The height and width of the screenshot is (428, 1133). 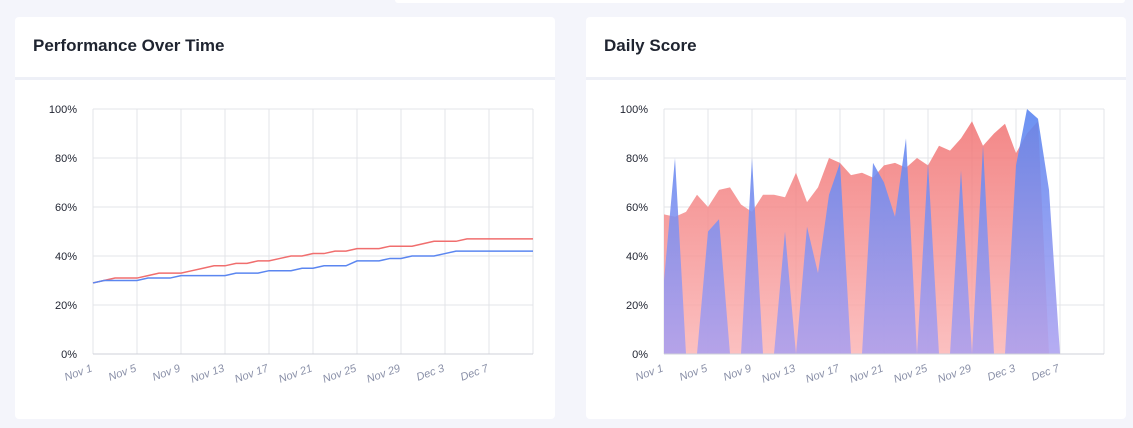 What do you see at coordinates (856, 48) in the screenshot?
I see `card-header: Daily Score` at bounding box center [856, 48].